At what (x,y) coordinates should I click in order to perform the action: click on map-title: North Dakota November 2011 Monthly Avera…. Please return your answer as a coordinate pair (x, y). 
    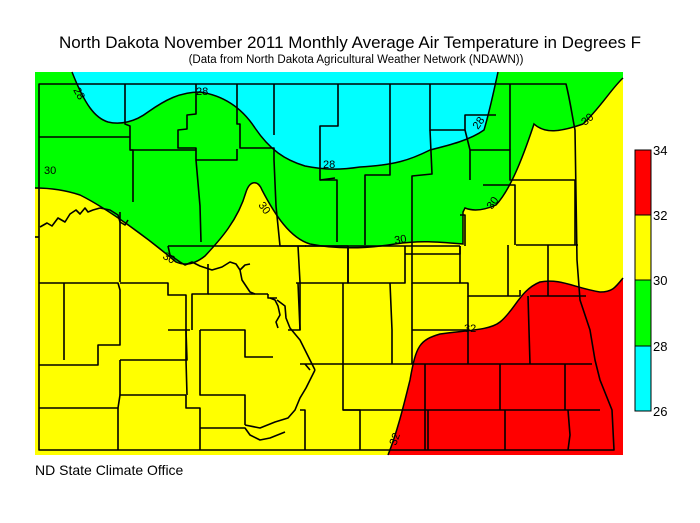
    Looking at the image, I should click on (350, 42).